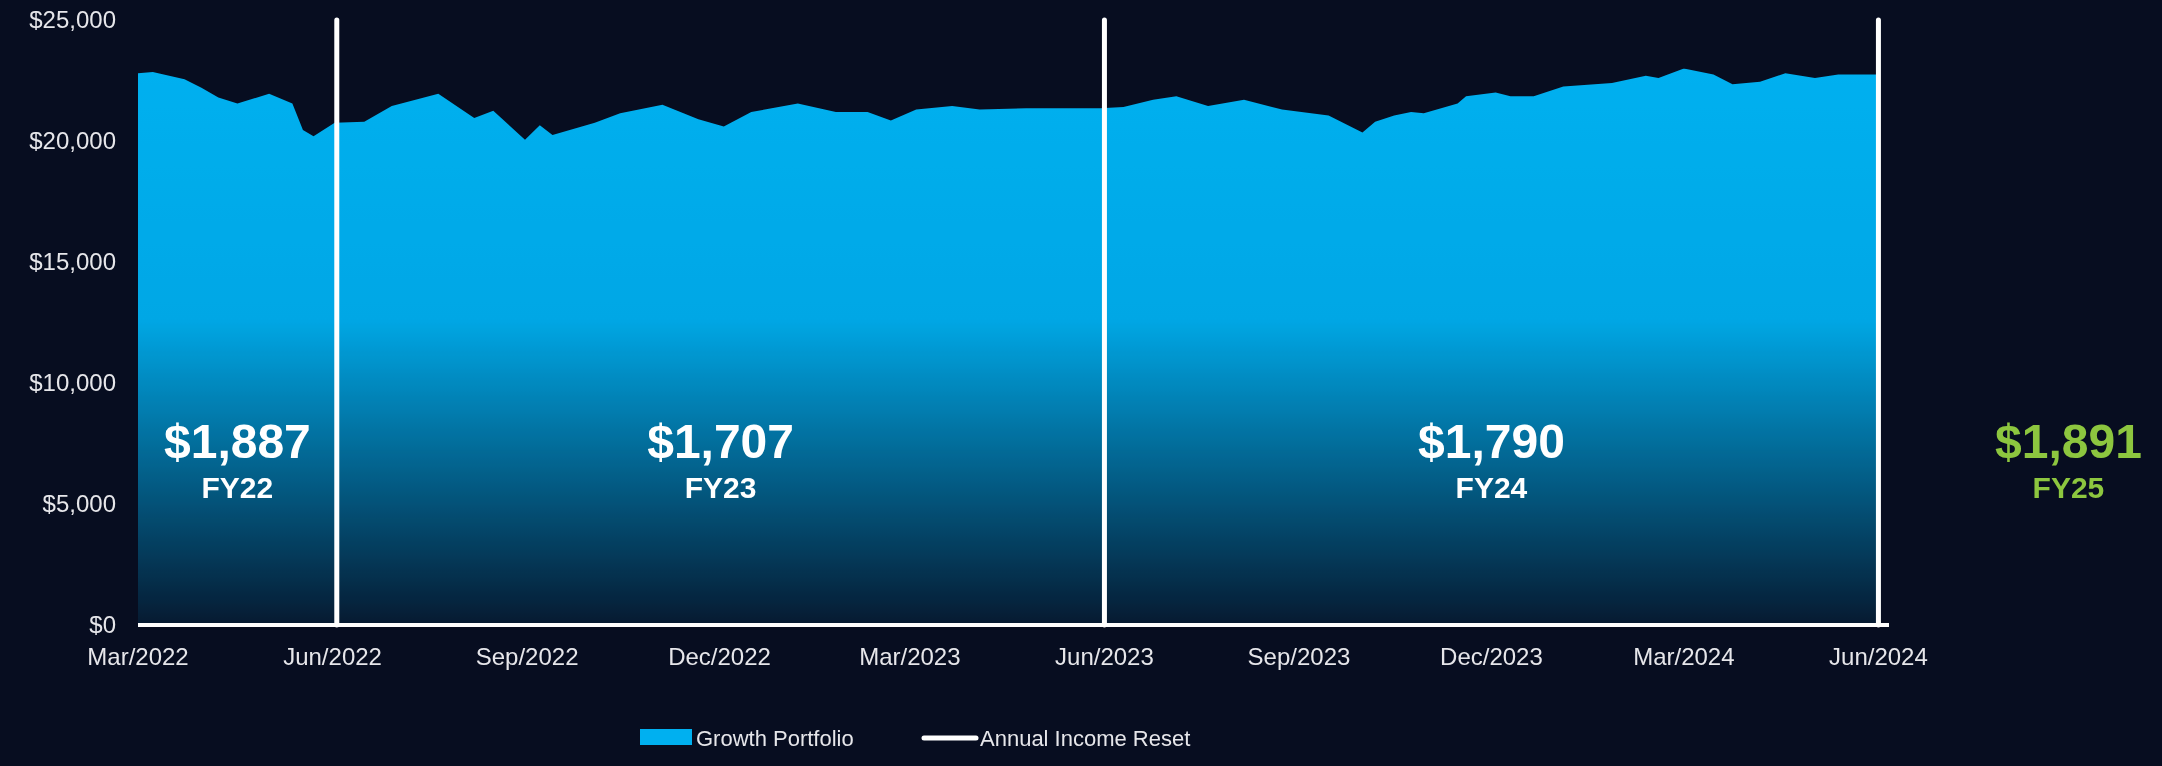 The height and width of the screenshot is (766, 2162). Describe the element at coordinates (1299, 656) in the screenshot. I see `x-tick-label: Sep/2023` at that location.